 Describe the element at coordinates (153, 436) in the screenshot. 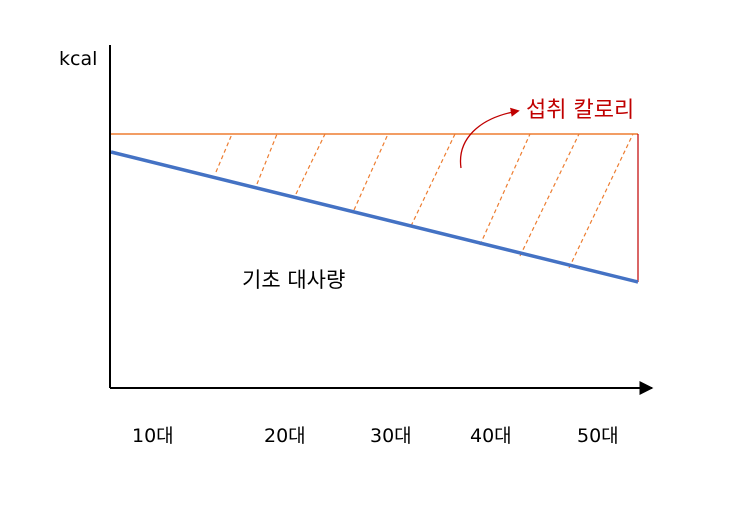

I see `x-category-label-10s: 10대` at that location.